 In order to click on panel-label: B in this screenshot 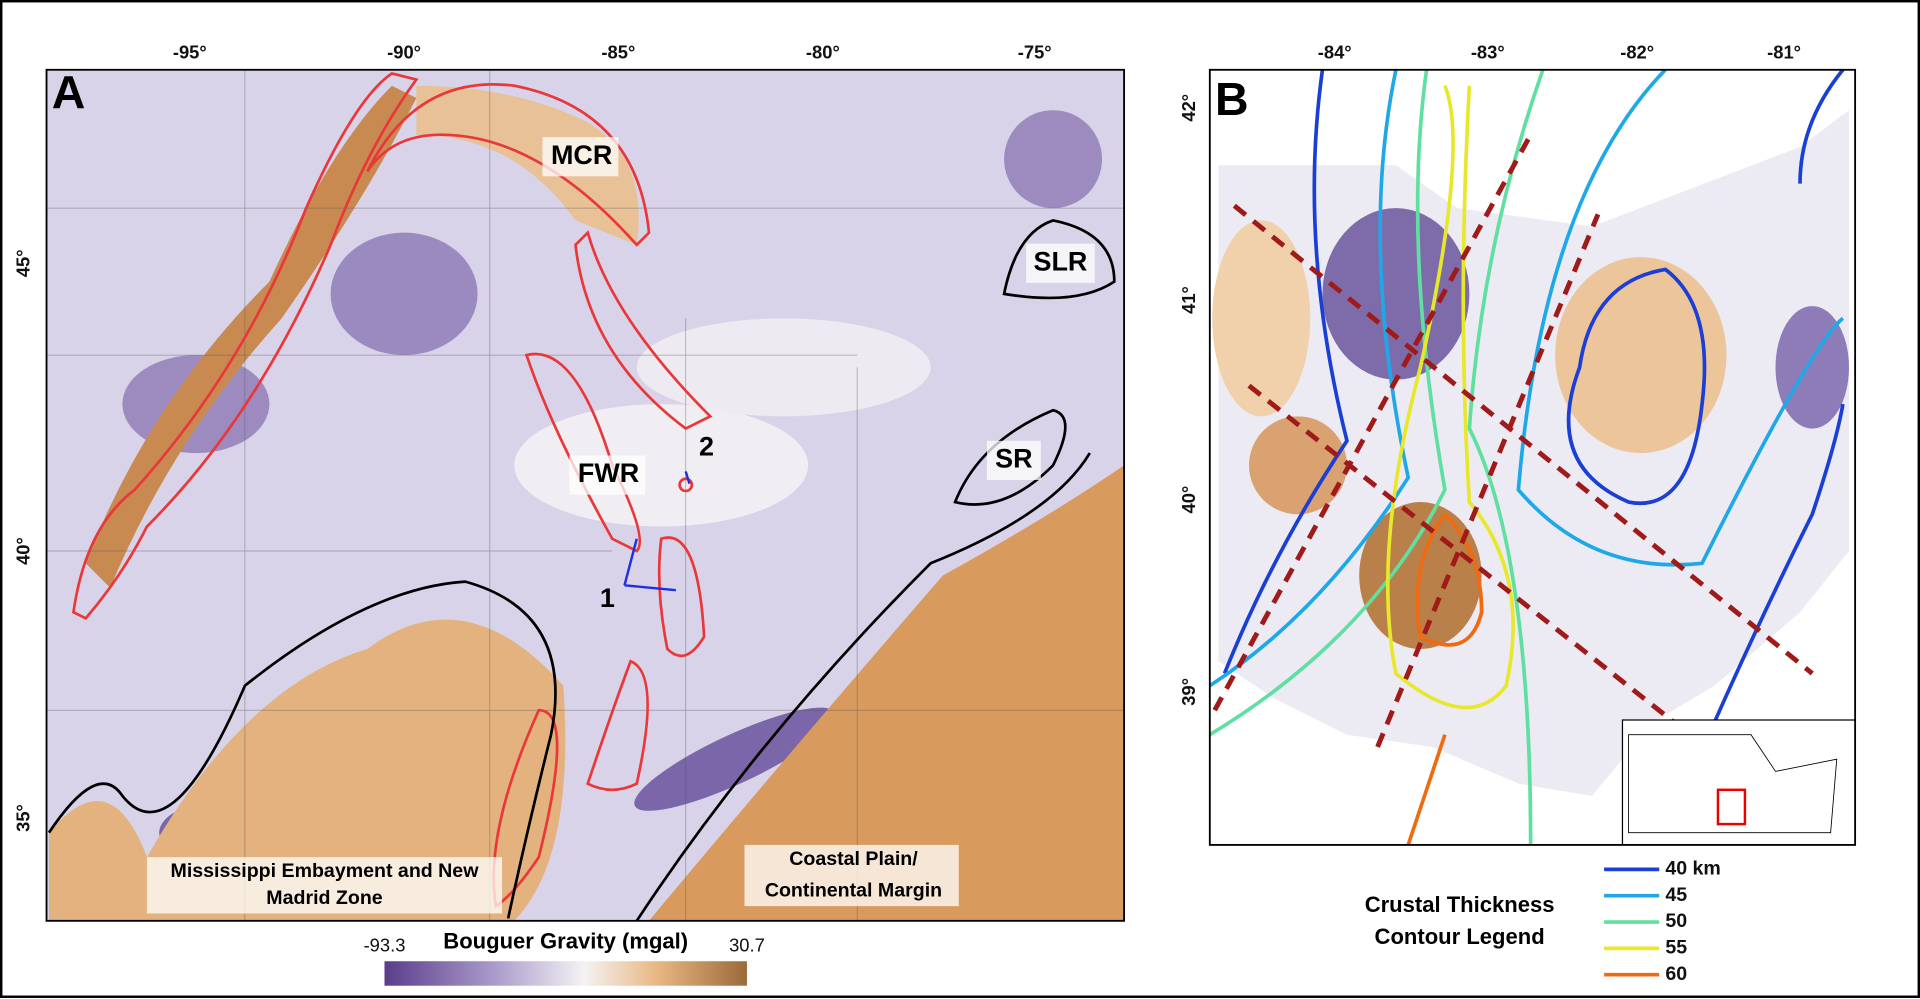, I will do `click(1232, 99)`.